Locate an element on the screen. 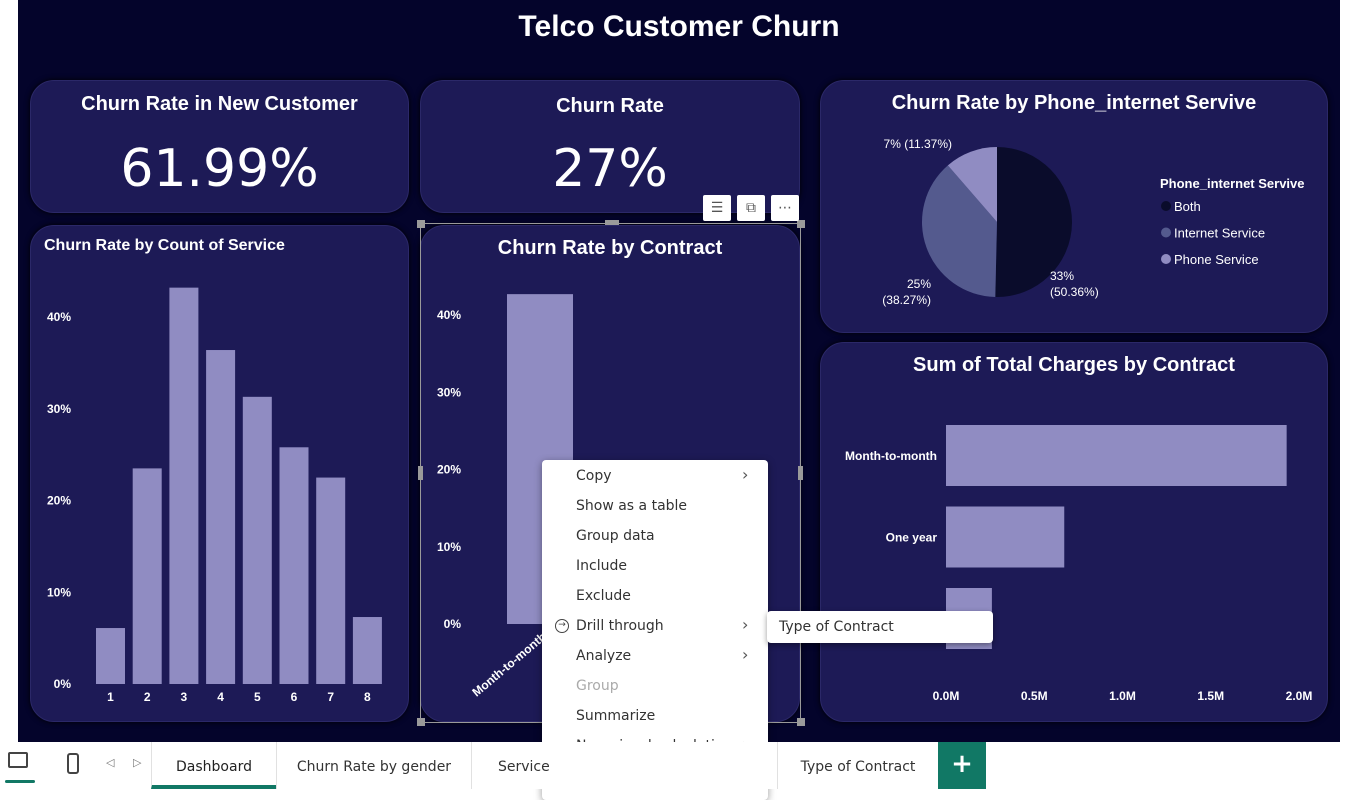  x-tick-label: 7 is located at coordinates (330, 697).